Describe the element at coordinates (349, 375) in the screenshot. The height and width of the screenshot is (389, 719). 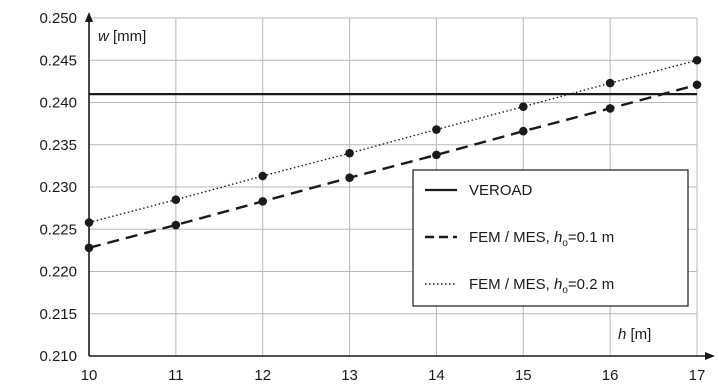
I see `x-tick-label: 13` at that location.